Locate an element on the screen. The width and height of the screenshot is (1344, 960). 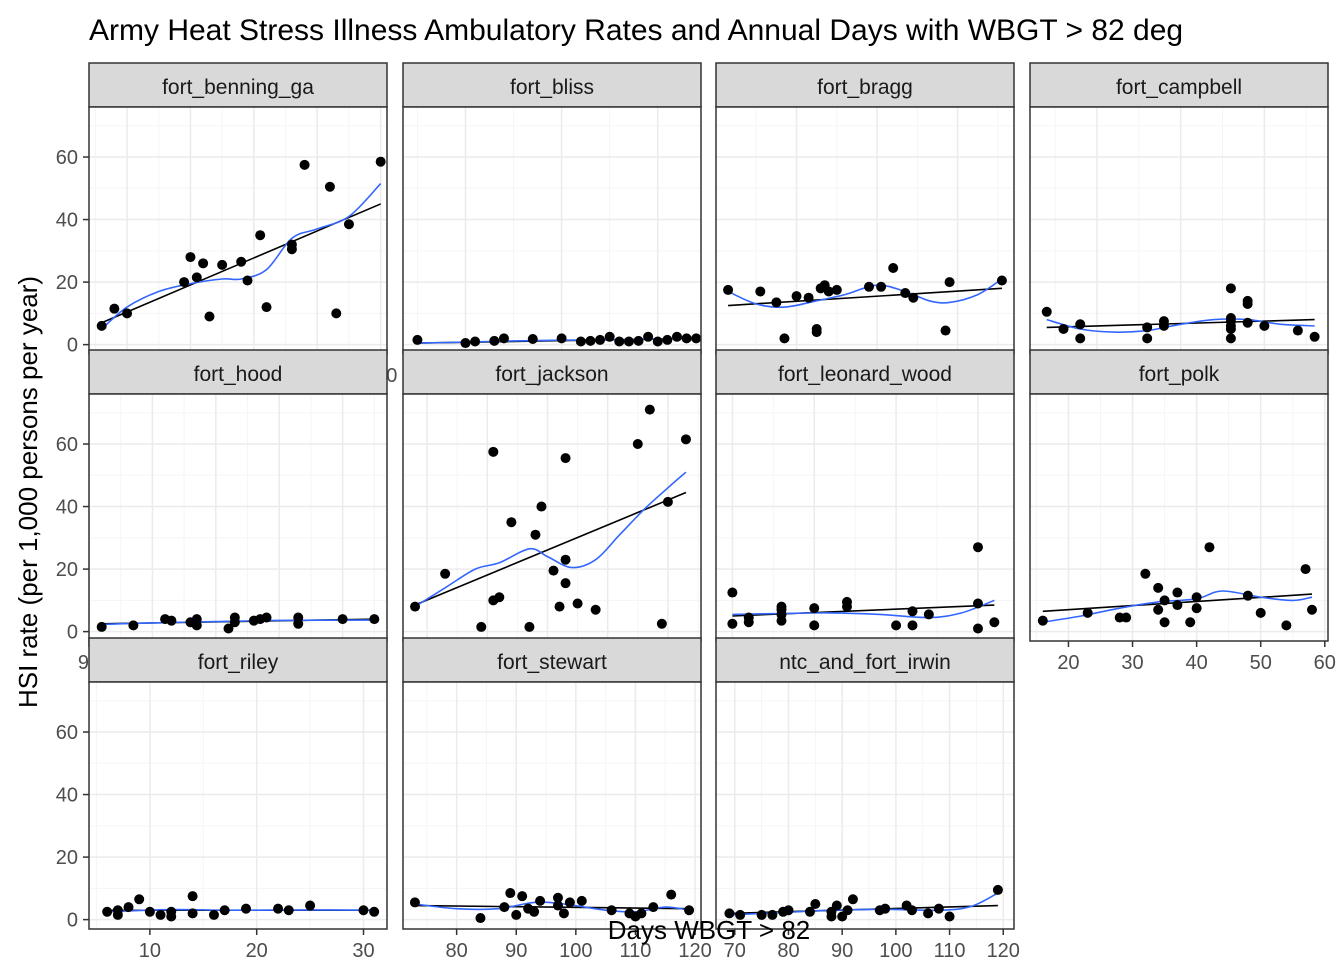
x-tick-label: 20 is located at coordinates (1068, 663).